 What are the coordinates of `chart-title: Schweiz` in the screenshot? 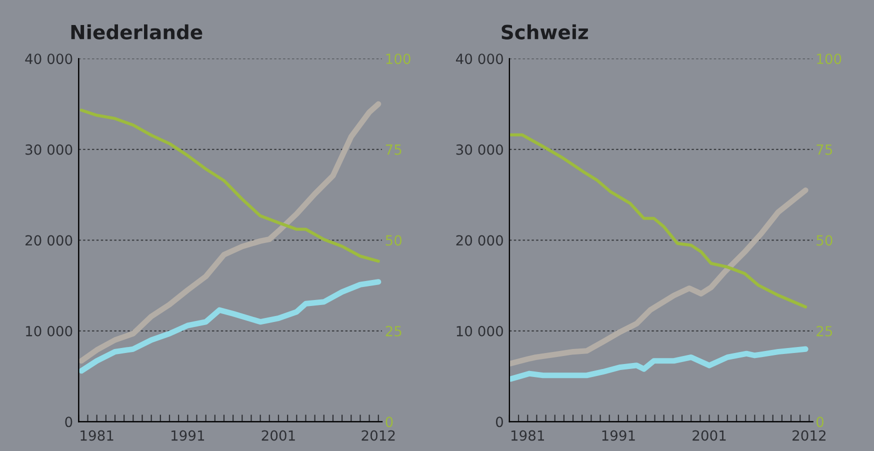 It's located at (545, 32).